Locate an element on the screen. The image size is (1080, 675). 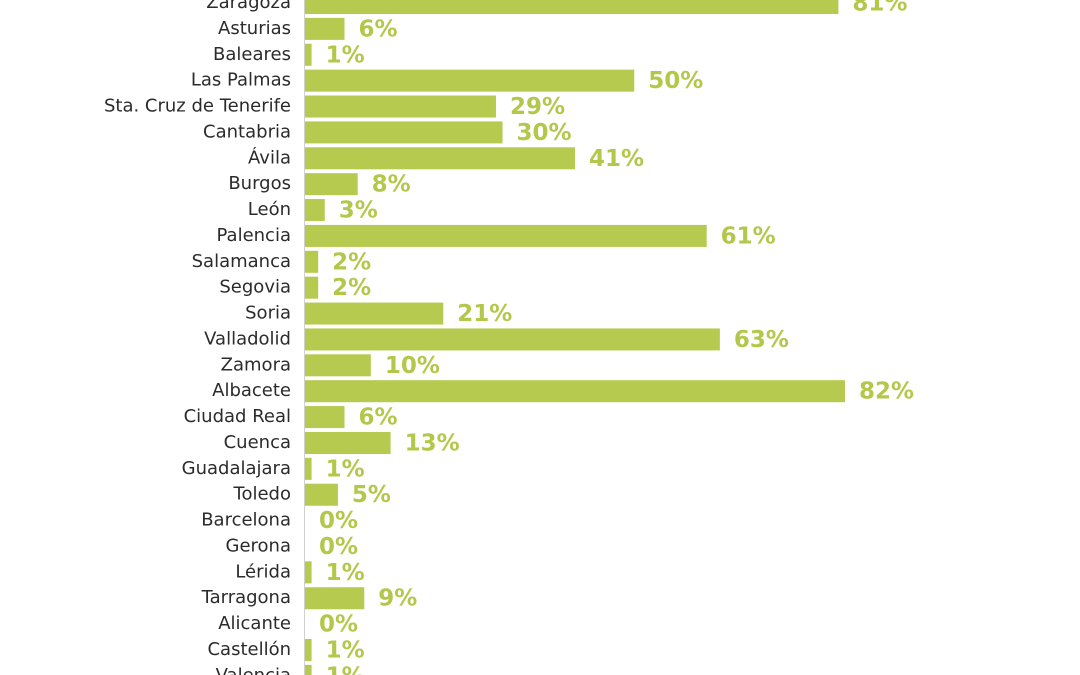
value-label: 8% is located at coordinates (391, 185).